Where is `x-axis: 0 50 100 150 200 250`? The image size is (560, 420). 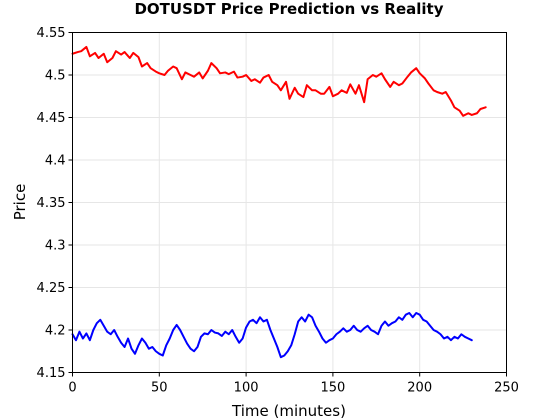 x-axis: 0 50 100 150 200 250 is located at coordinates (293, 384).